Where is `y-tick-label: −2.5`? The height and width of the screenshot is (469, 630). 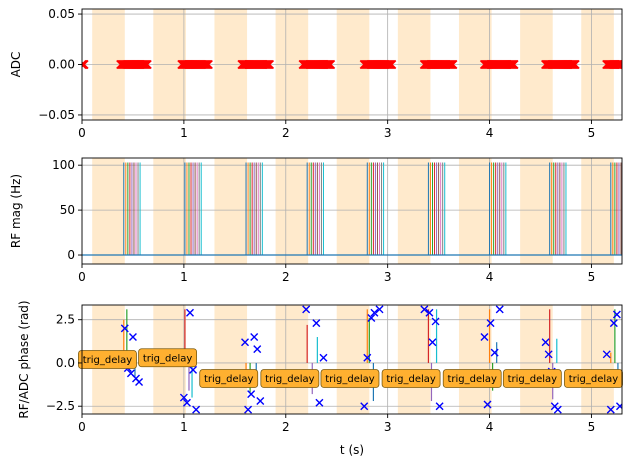 y-tick-label: −2.5 is located at coordinates (60, 406).